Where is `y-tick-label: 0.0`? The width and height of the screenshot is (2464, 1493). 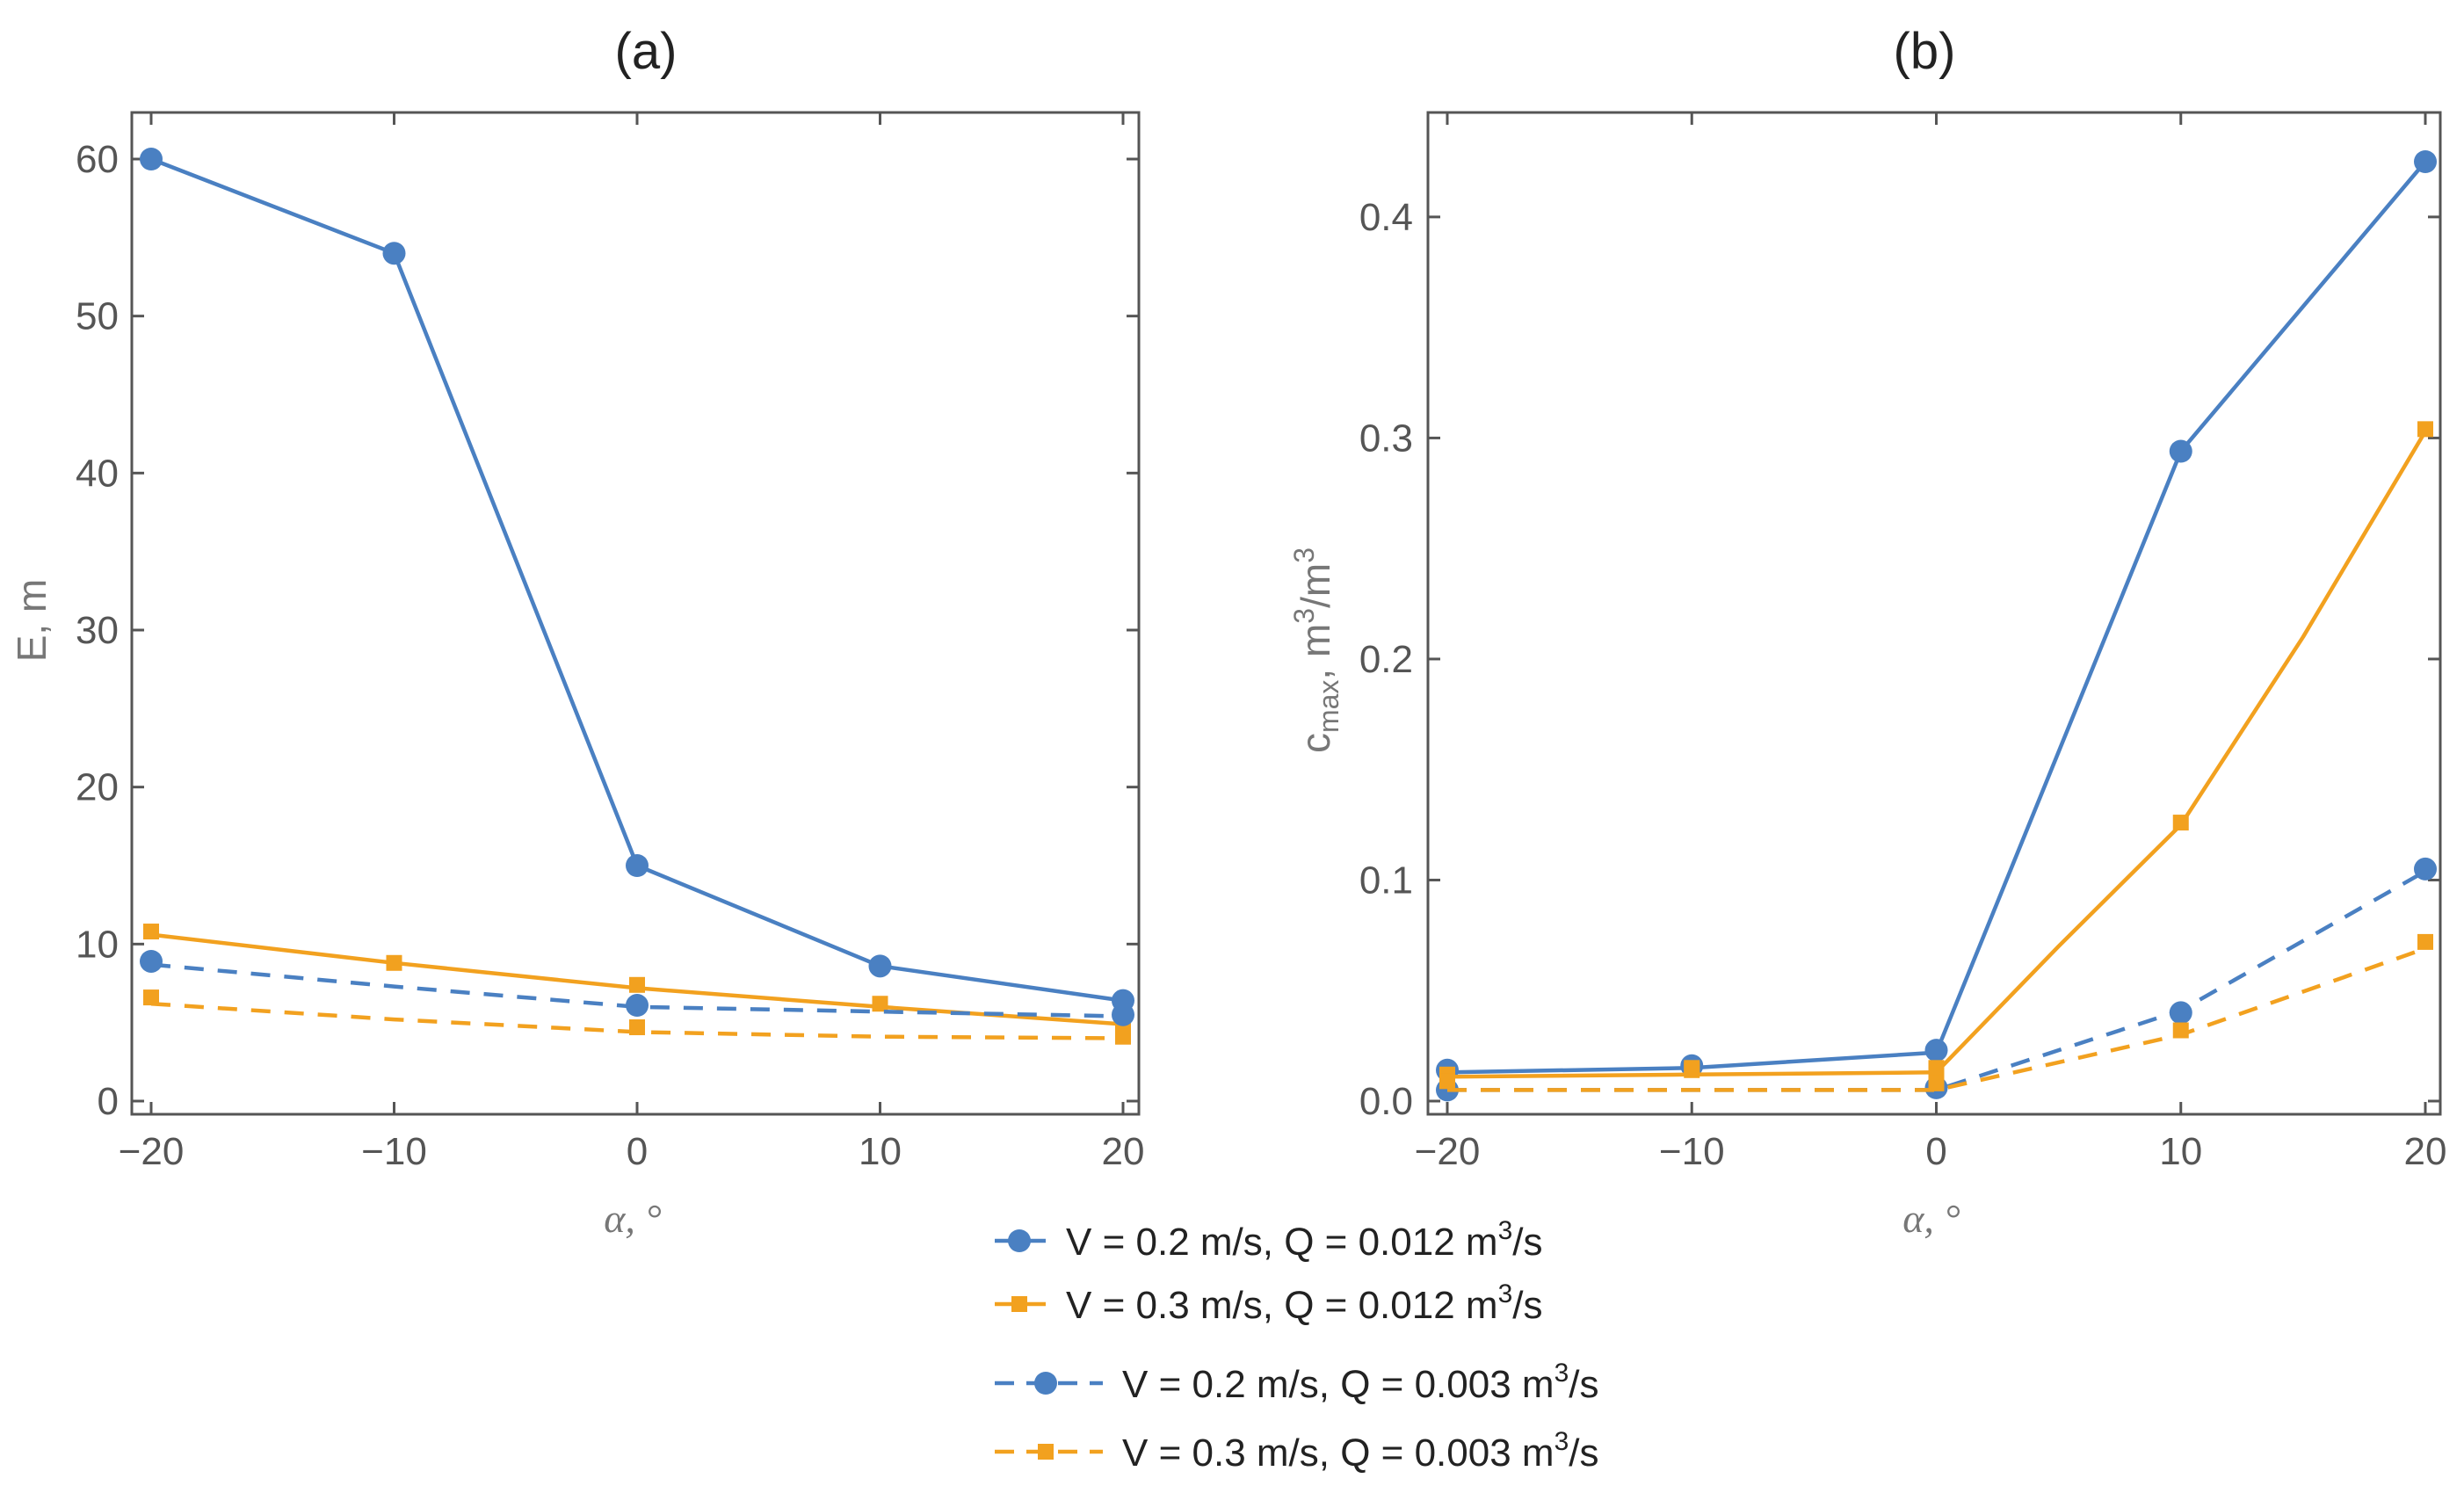
y-tick-label: 0.0 is located at coordinates (1386, 1102).